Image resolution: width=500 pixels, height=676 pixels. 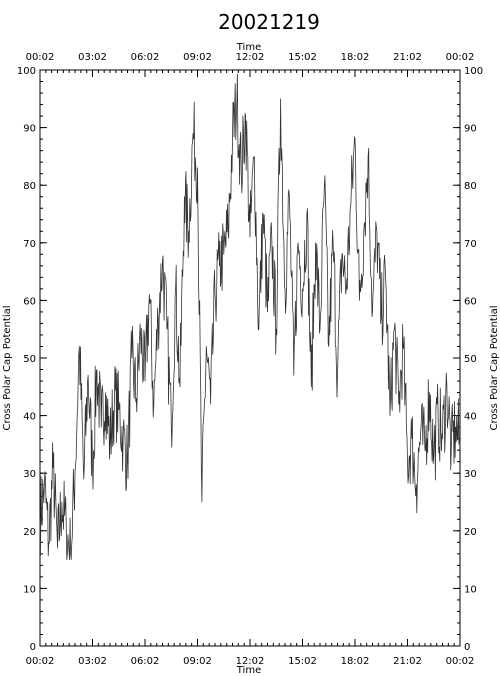 What do you see at coordinates (355, 661) in the screenshot?
I see `x-tick-label: 18:02` at bounding box center [355, 661].